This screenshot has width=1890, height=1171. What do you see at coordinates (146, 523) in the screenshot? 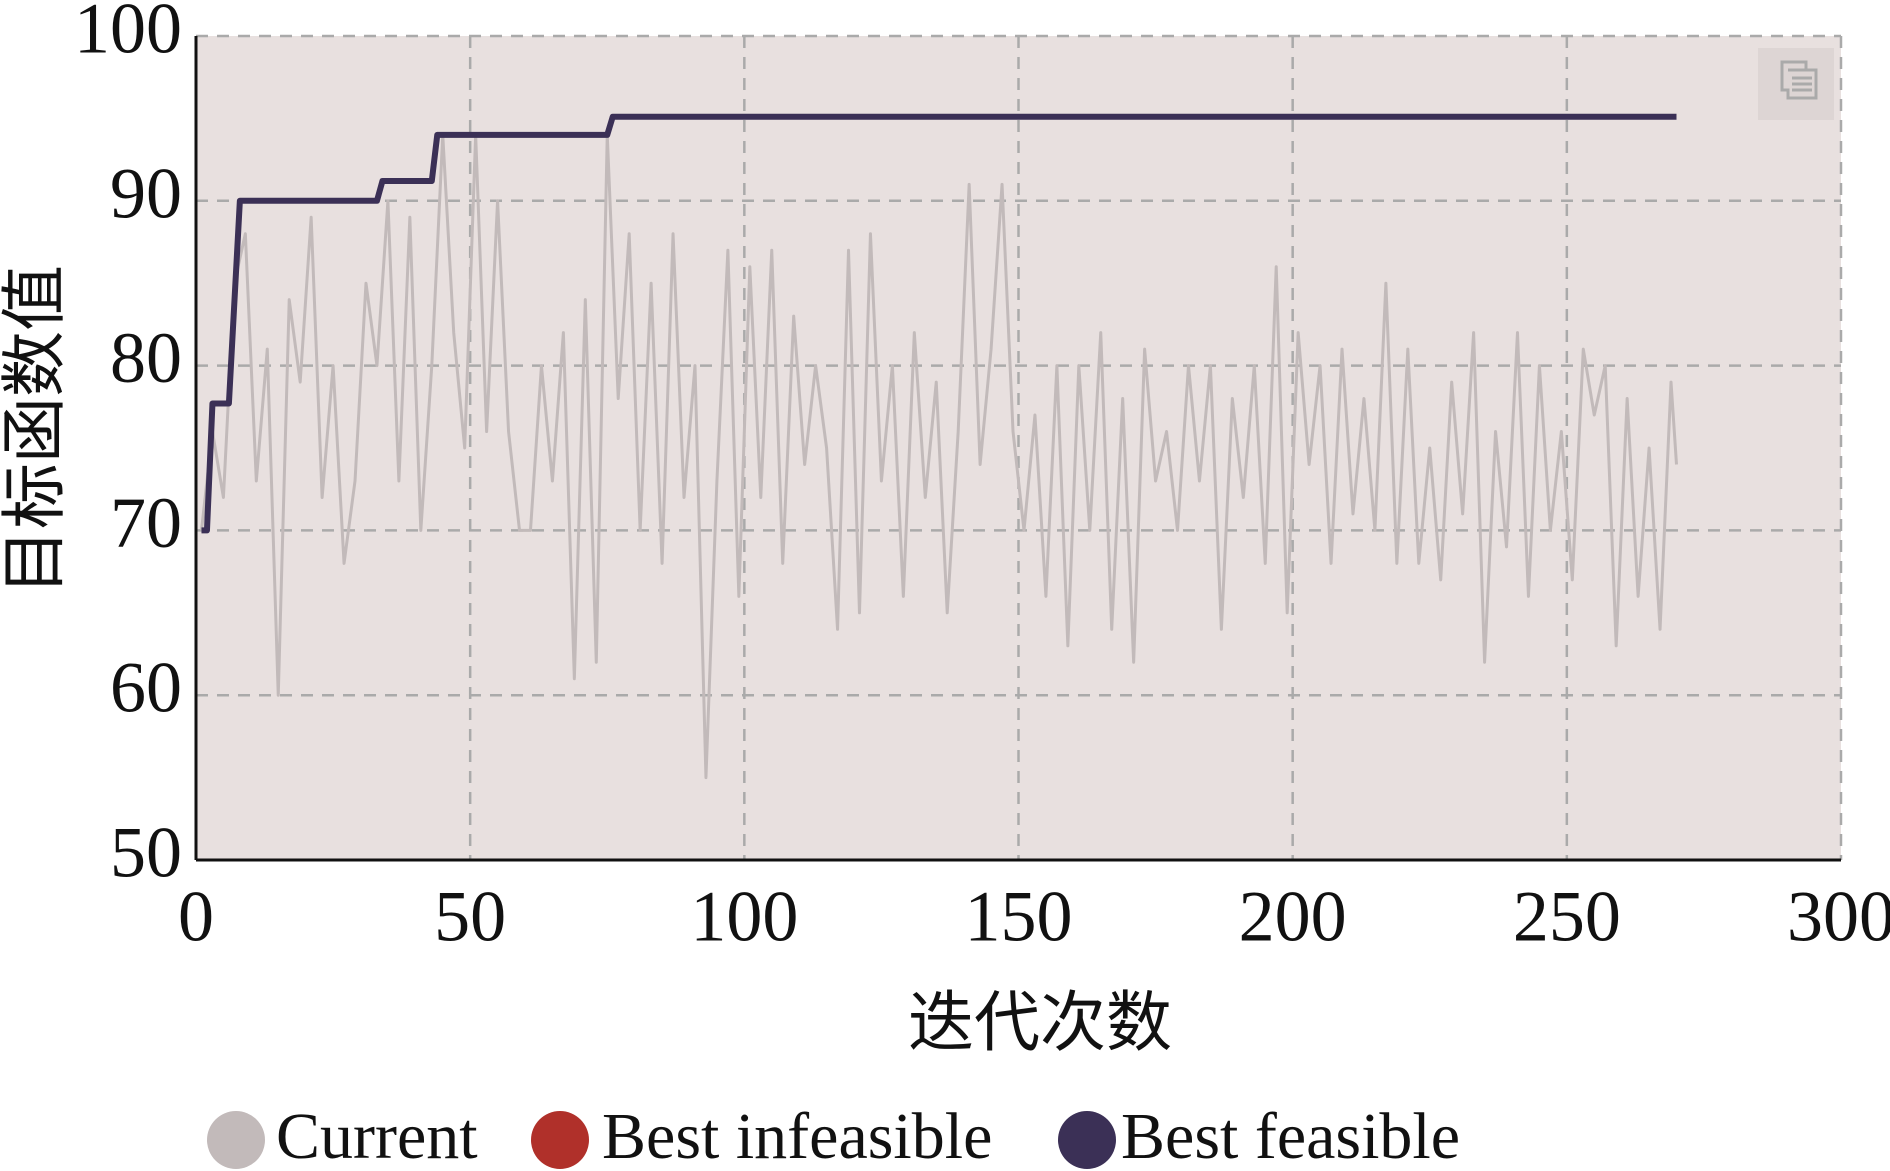
I see `y-tick-label: 70` at bounding box center [146, 523].